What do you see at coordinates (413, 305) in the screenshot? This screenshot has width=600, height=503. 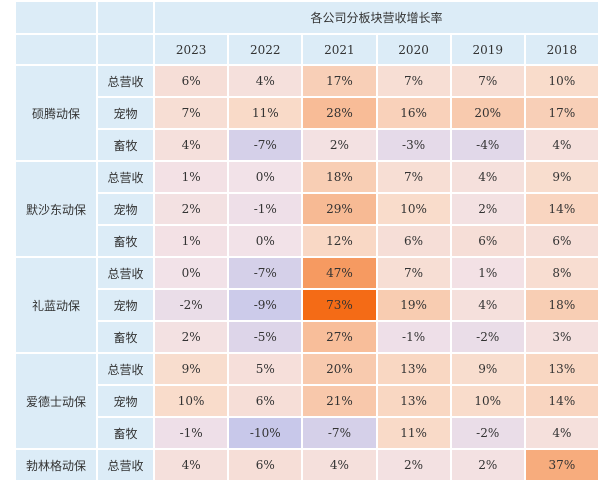 I see `heat-cell: 19%` at bounding box center [413, 305].